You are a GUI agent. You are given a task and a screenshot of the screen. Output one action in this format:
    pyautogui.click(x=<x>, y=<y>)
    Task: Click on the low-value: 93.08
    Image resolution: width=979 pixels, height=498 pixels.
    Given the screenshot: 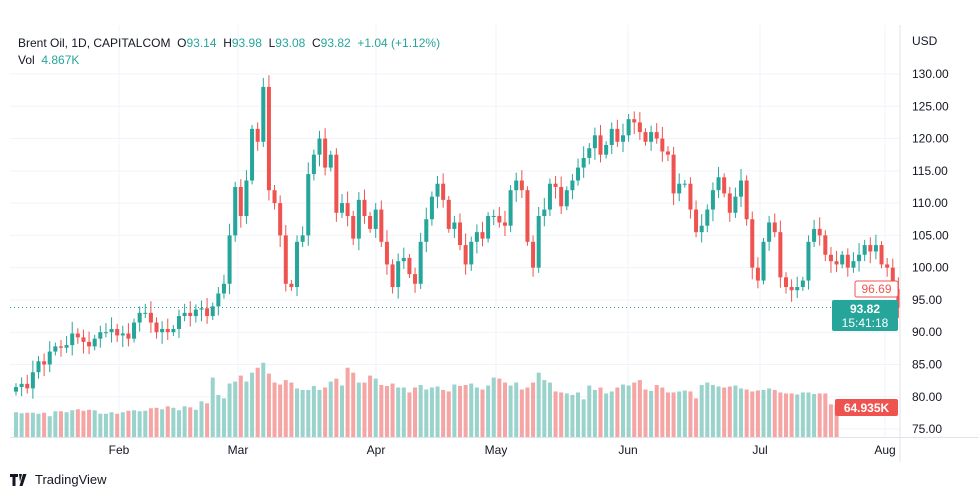 What is the action you would take?
    pyautogui.click(x=290, y=43)
    